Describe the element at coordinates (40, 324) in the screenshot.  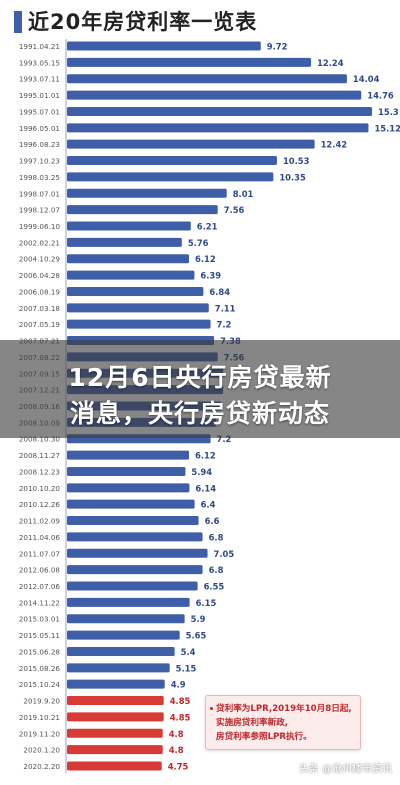
I see `category-tick-label: 2007.05.19` at that location.